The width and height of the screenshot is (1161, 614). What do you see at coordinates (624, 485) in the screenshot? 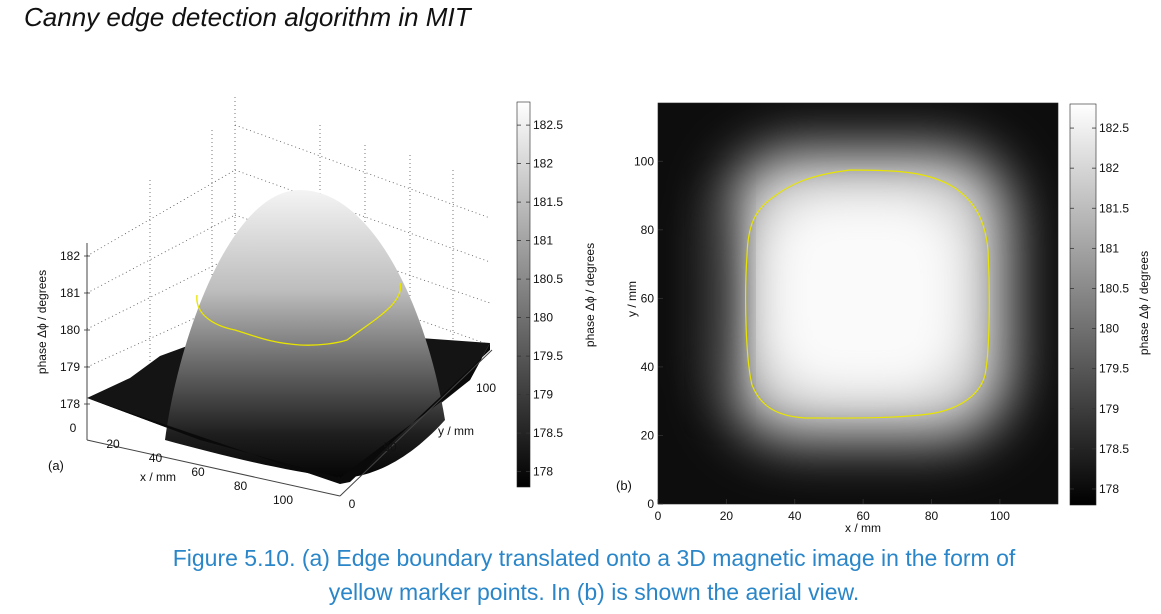
I see `panel-label-b: (b)` at bounding box center [624, 485].